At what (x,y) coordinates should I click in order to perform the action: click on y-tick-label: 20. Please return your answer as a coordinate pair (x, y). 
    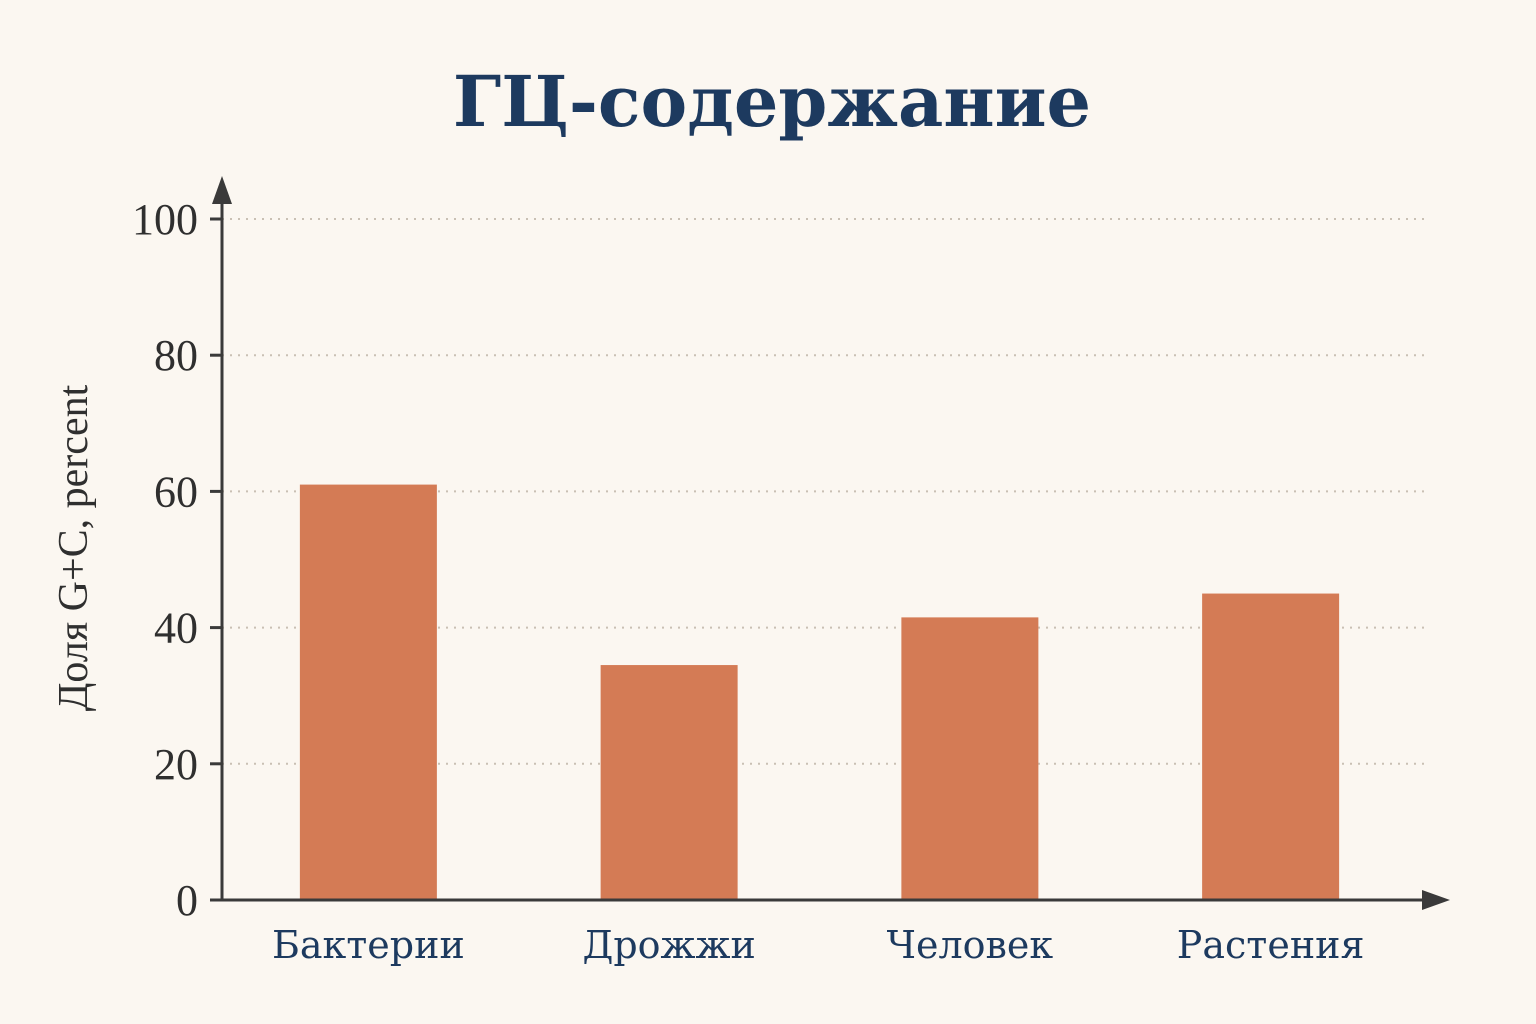
    Looking at the image, I should click on (176, 764).